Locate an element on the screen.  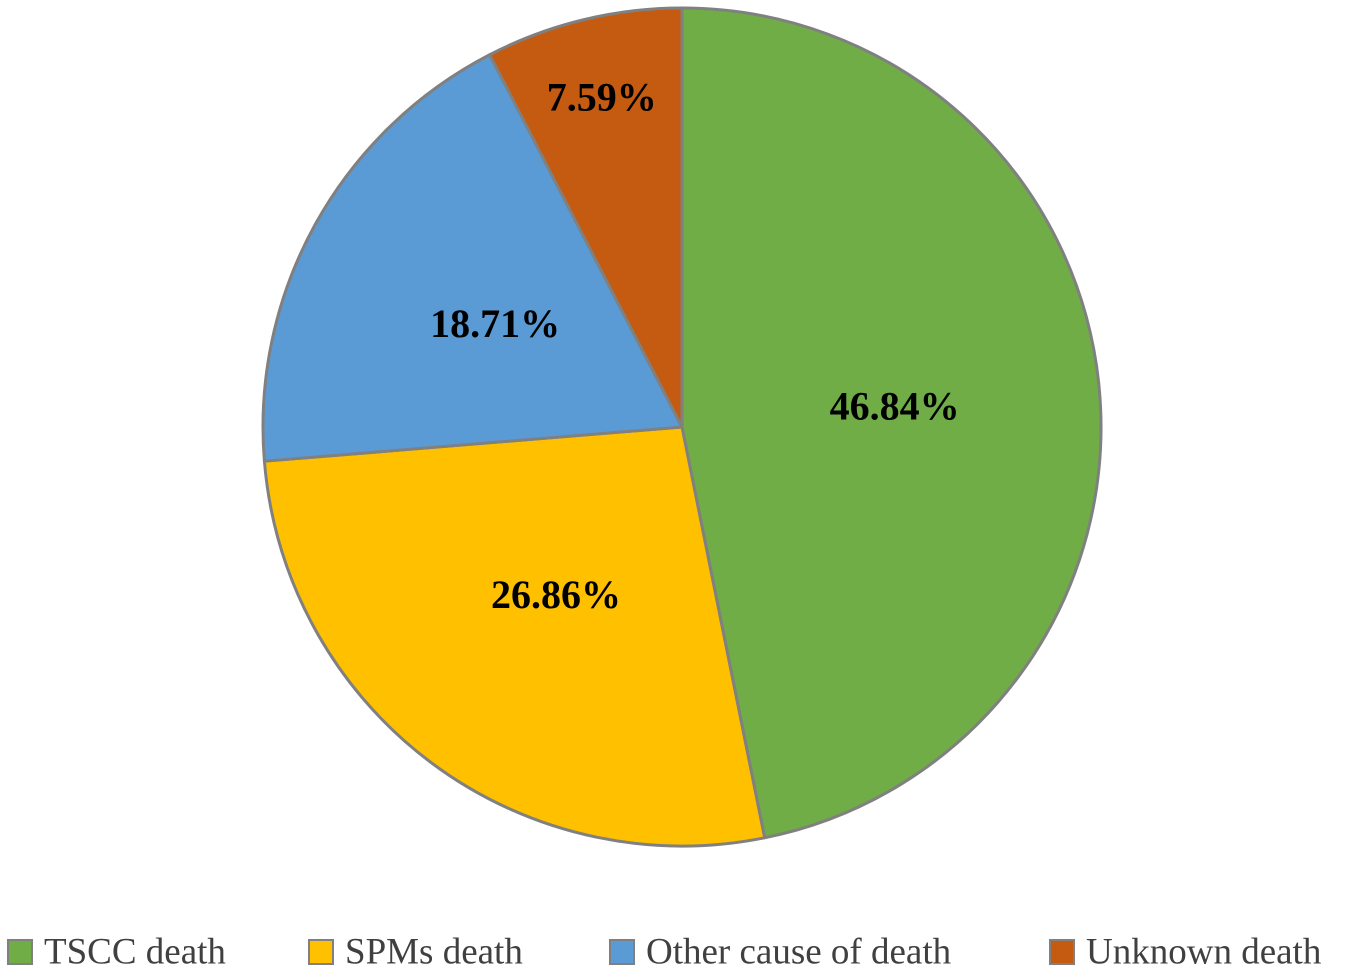
legend-label-spms-death: SPMs death is located at coordinates (434, 952).